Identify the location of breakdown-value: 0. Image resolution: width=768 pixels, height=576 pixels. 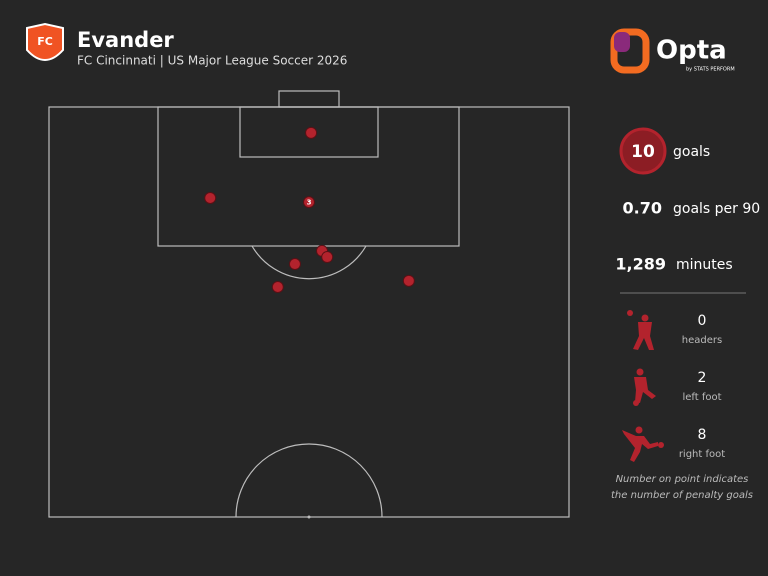
(702, 321).